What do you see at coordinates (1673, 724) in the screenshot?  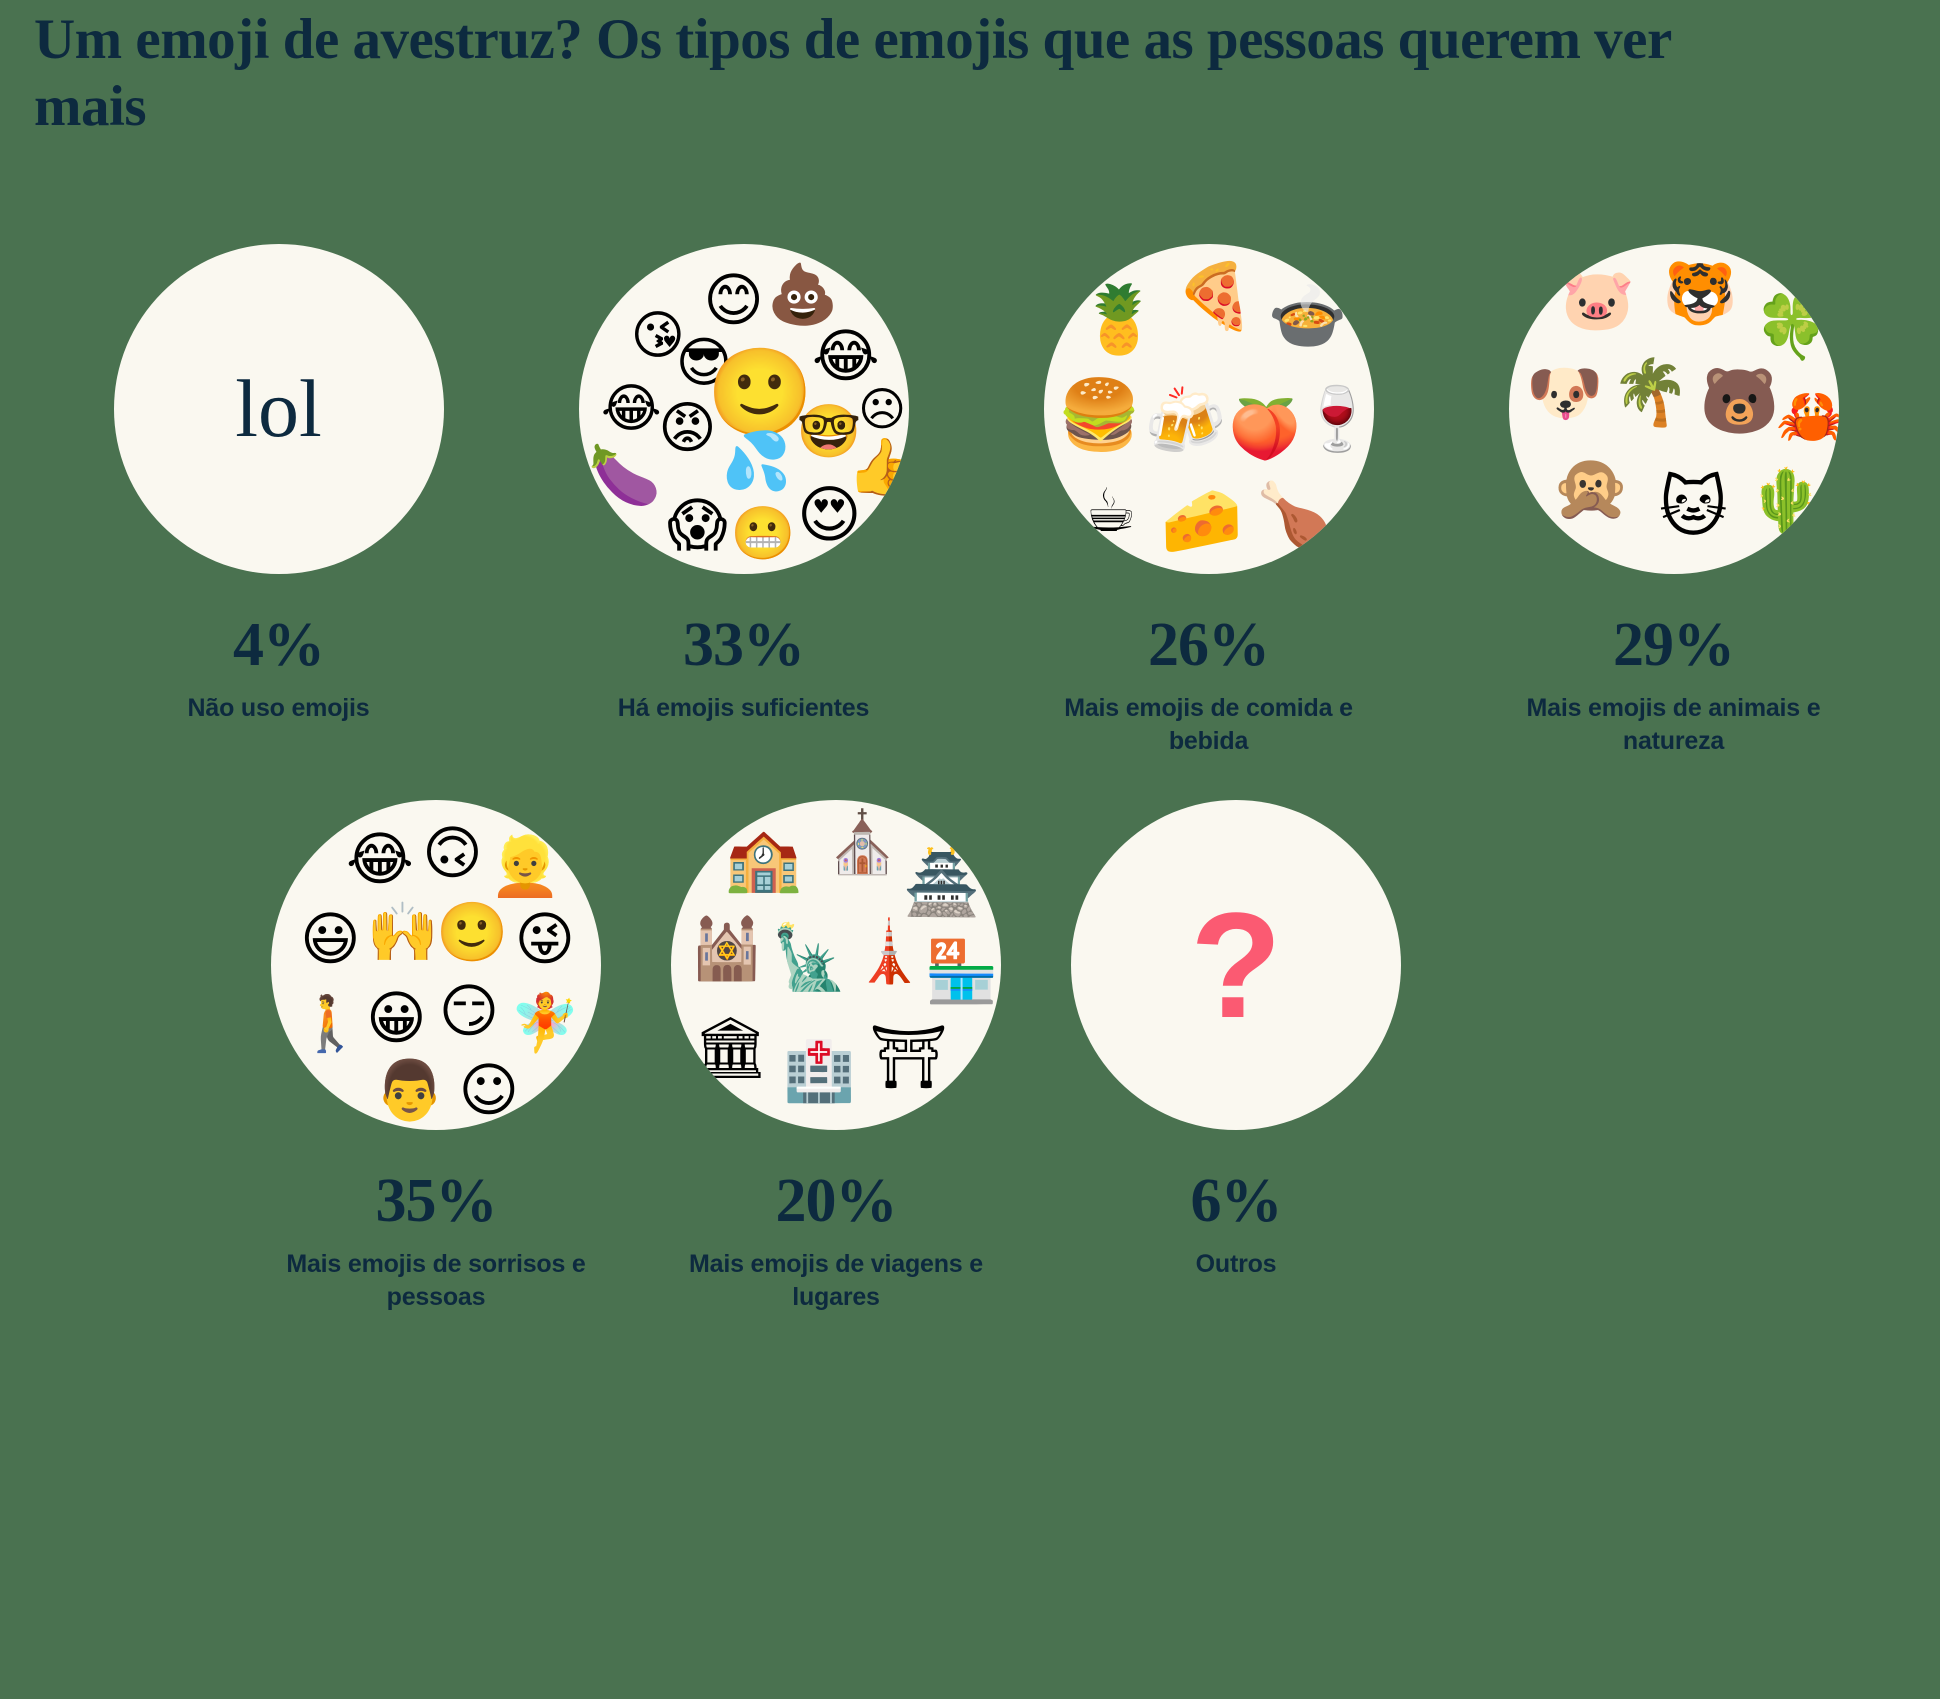 I see `stat-caption: Mais emojis de animais e natureza` at bounding box center [1673, 724].